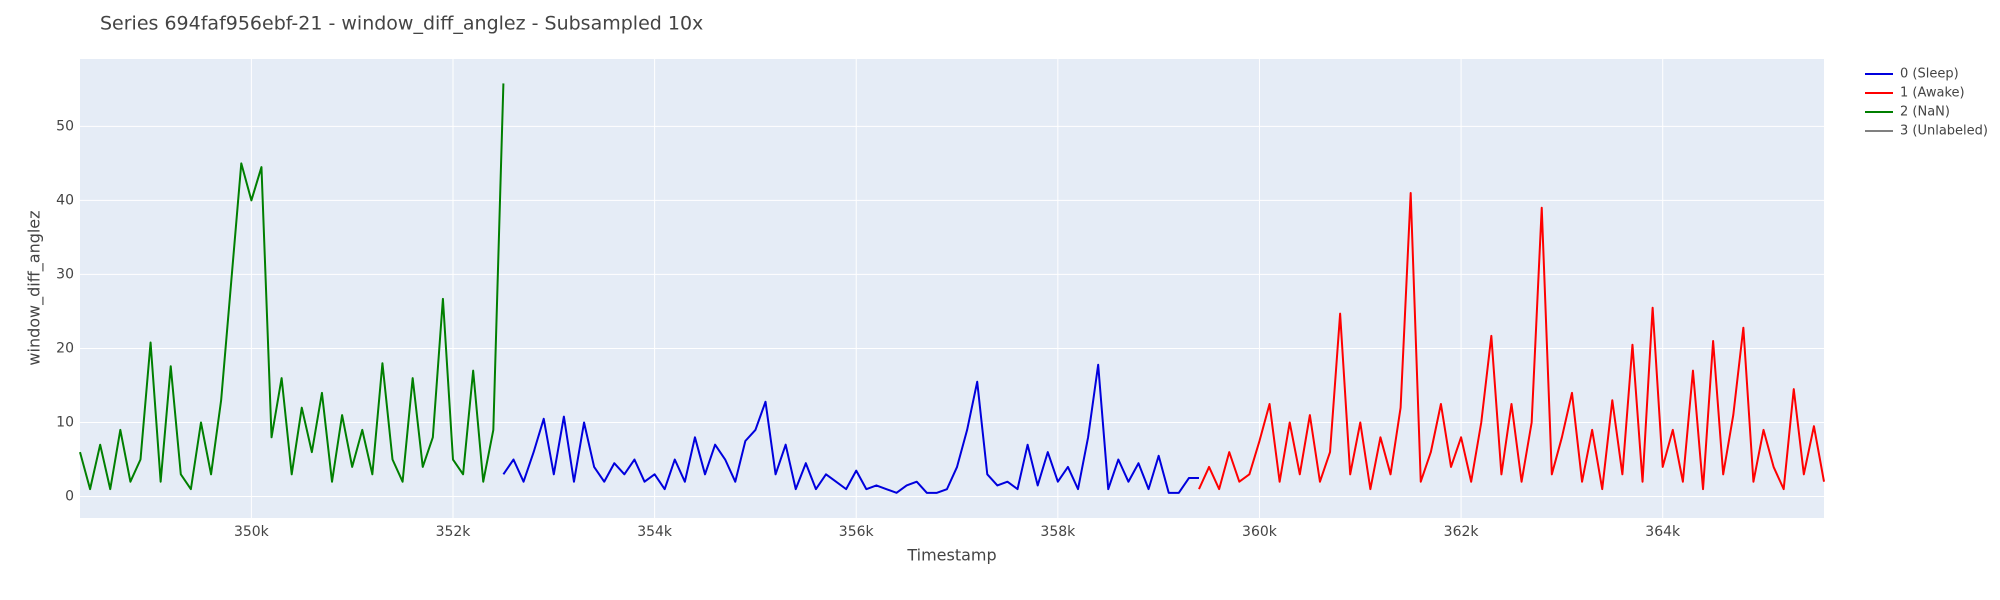 This screenshot has height=600, width=2000. What do you see at coordinates (65, 200) in the screenshot?
I see `y-tick-label: 40` at bounding box center [65, 200].